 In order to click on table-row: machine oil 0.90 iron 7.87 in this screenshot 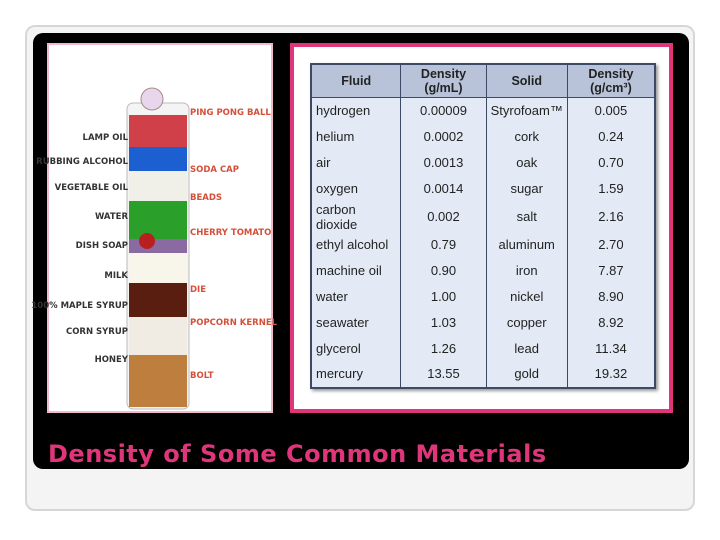, I will do `click(483, 270)`.